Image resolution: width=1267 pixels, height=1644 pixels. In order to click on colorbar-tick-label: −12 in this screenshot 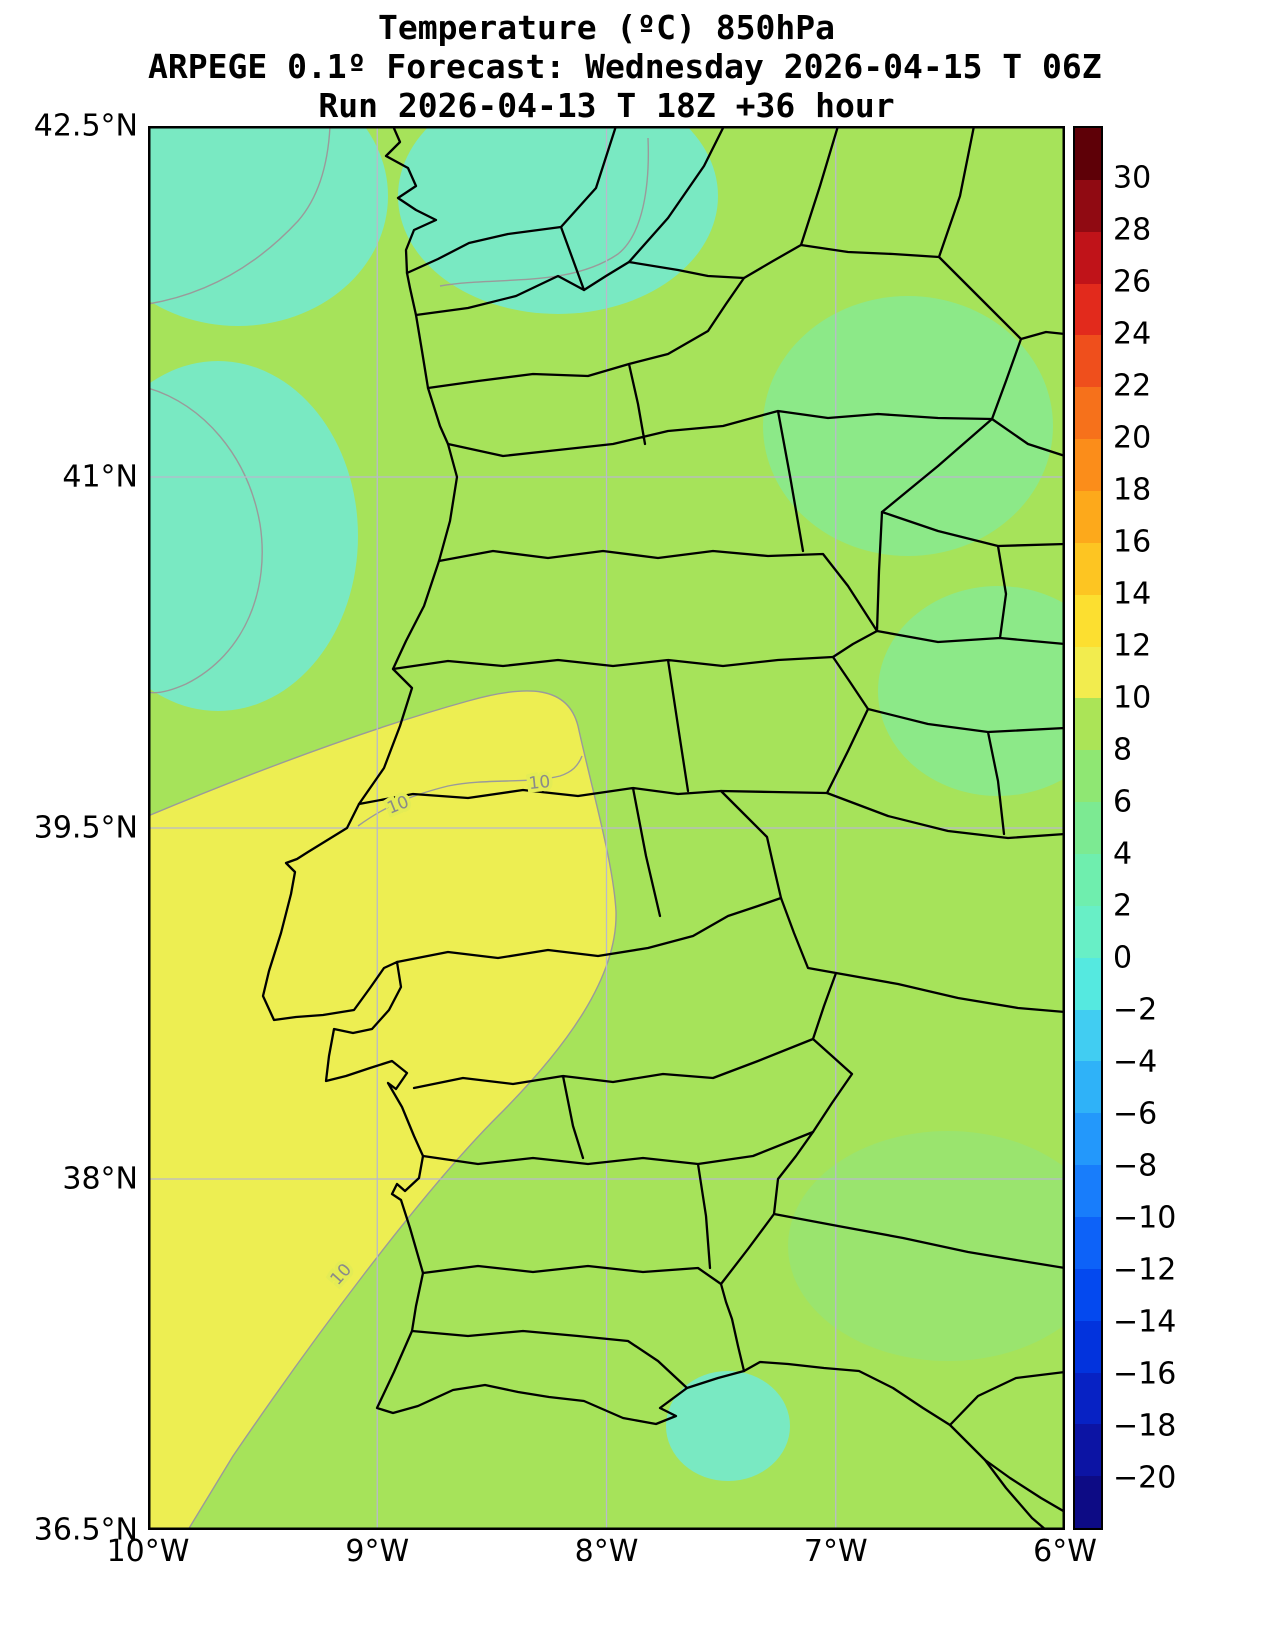, I will do `click(1145, 1270)`.